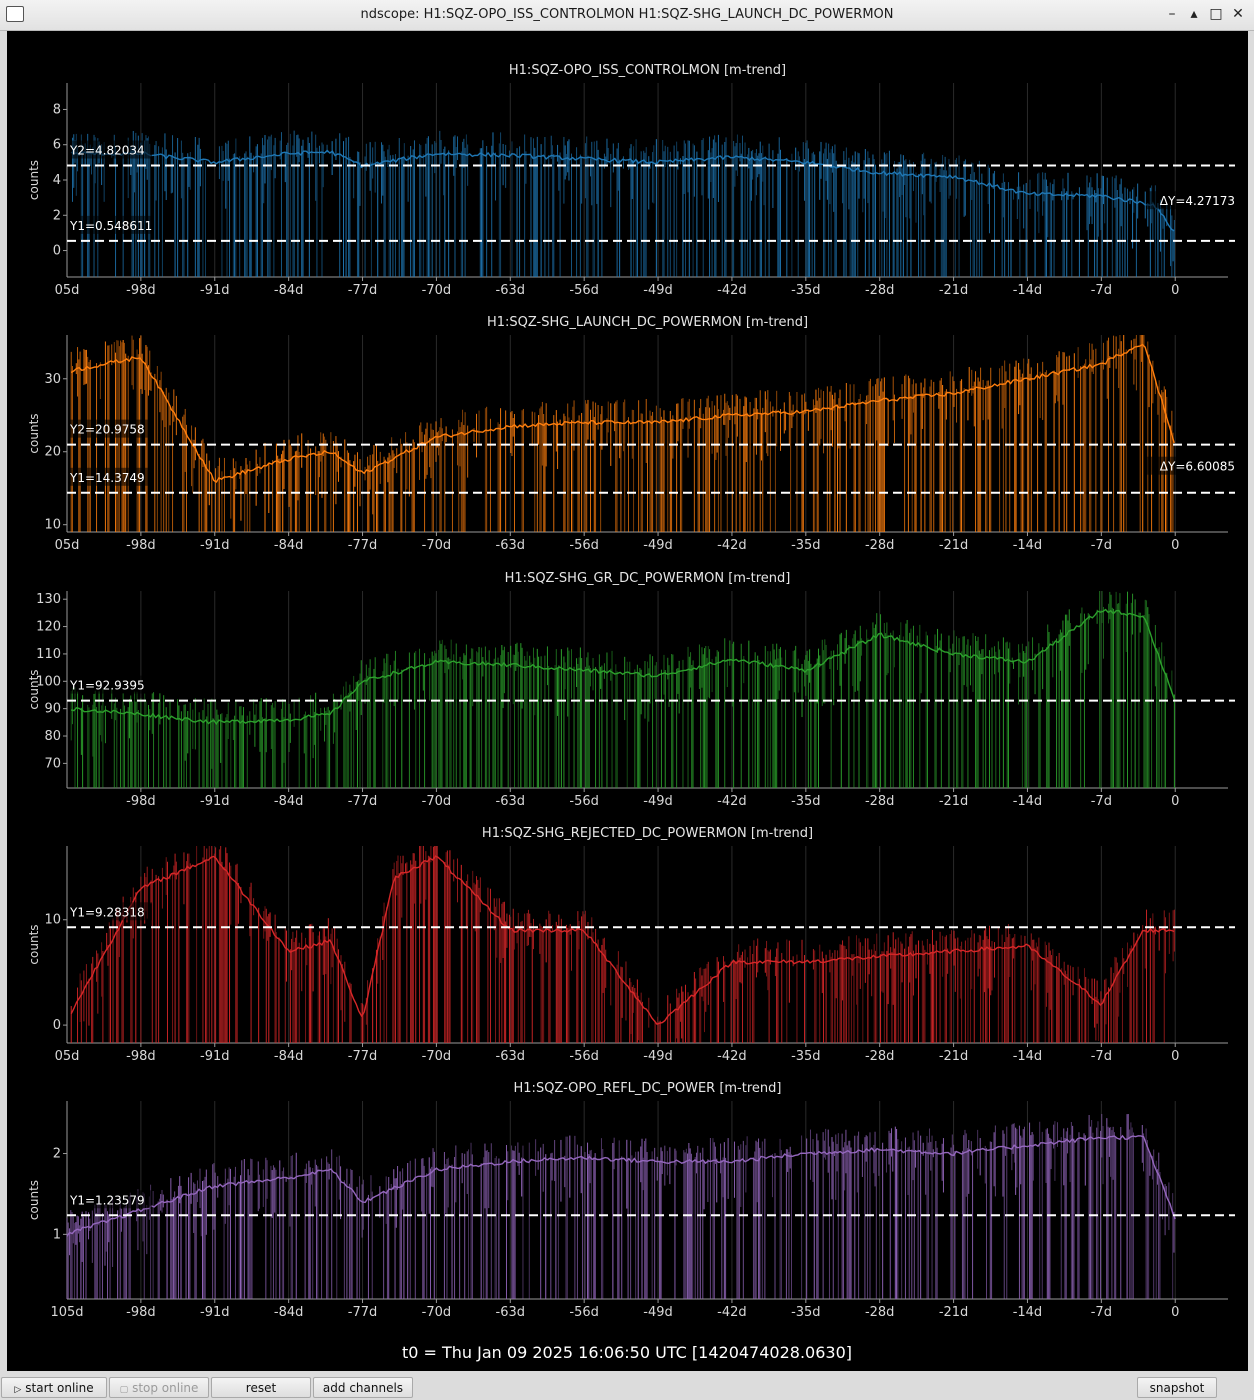 The width and height of the screenshot is (1254, 1400). What do you see at coordinates (107, 478) in the screenshot?
I see `cursor-label: Y1=14.3749` at bounding box center [107, 478].